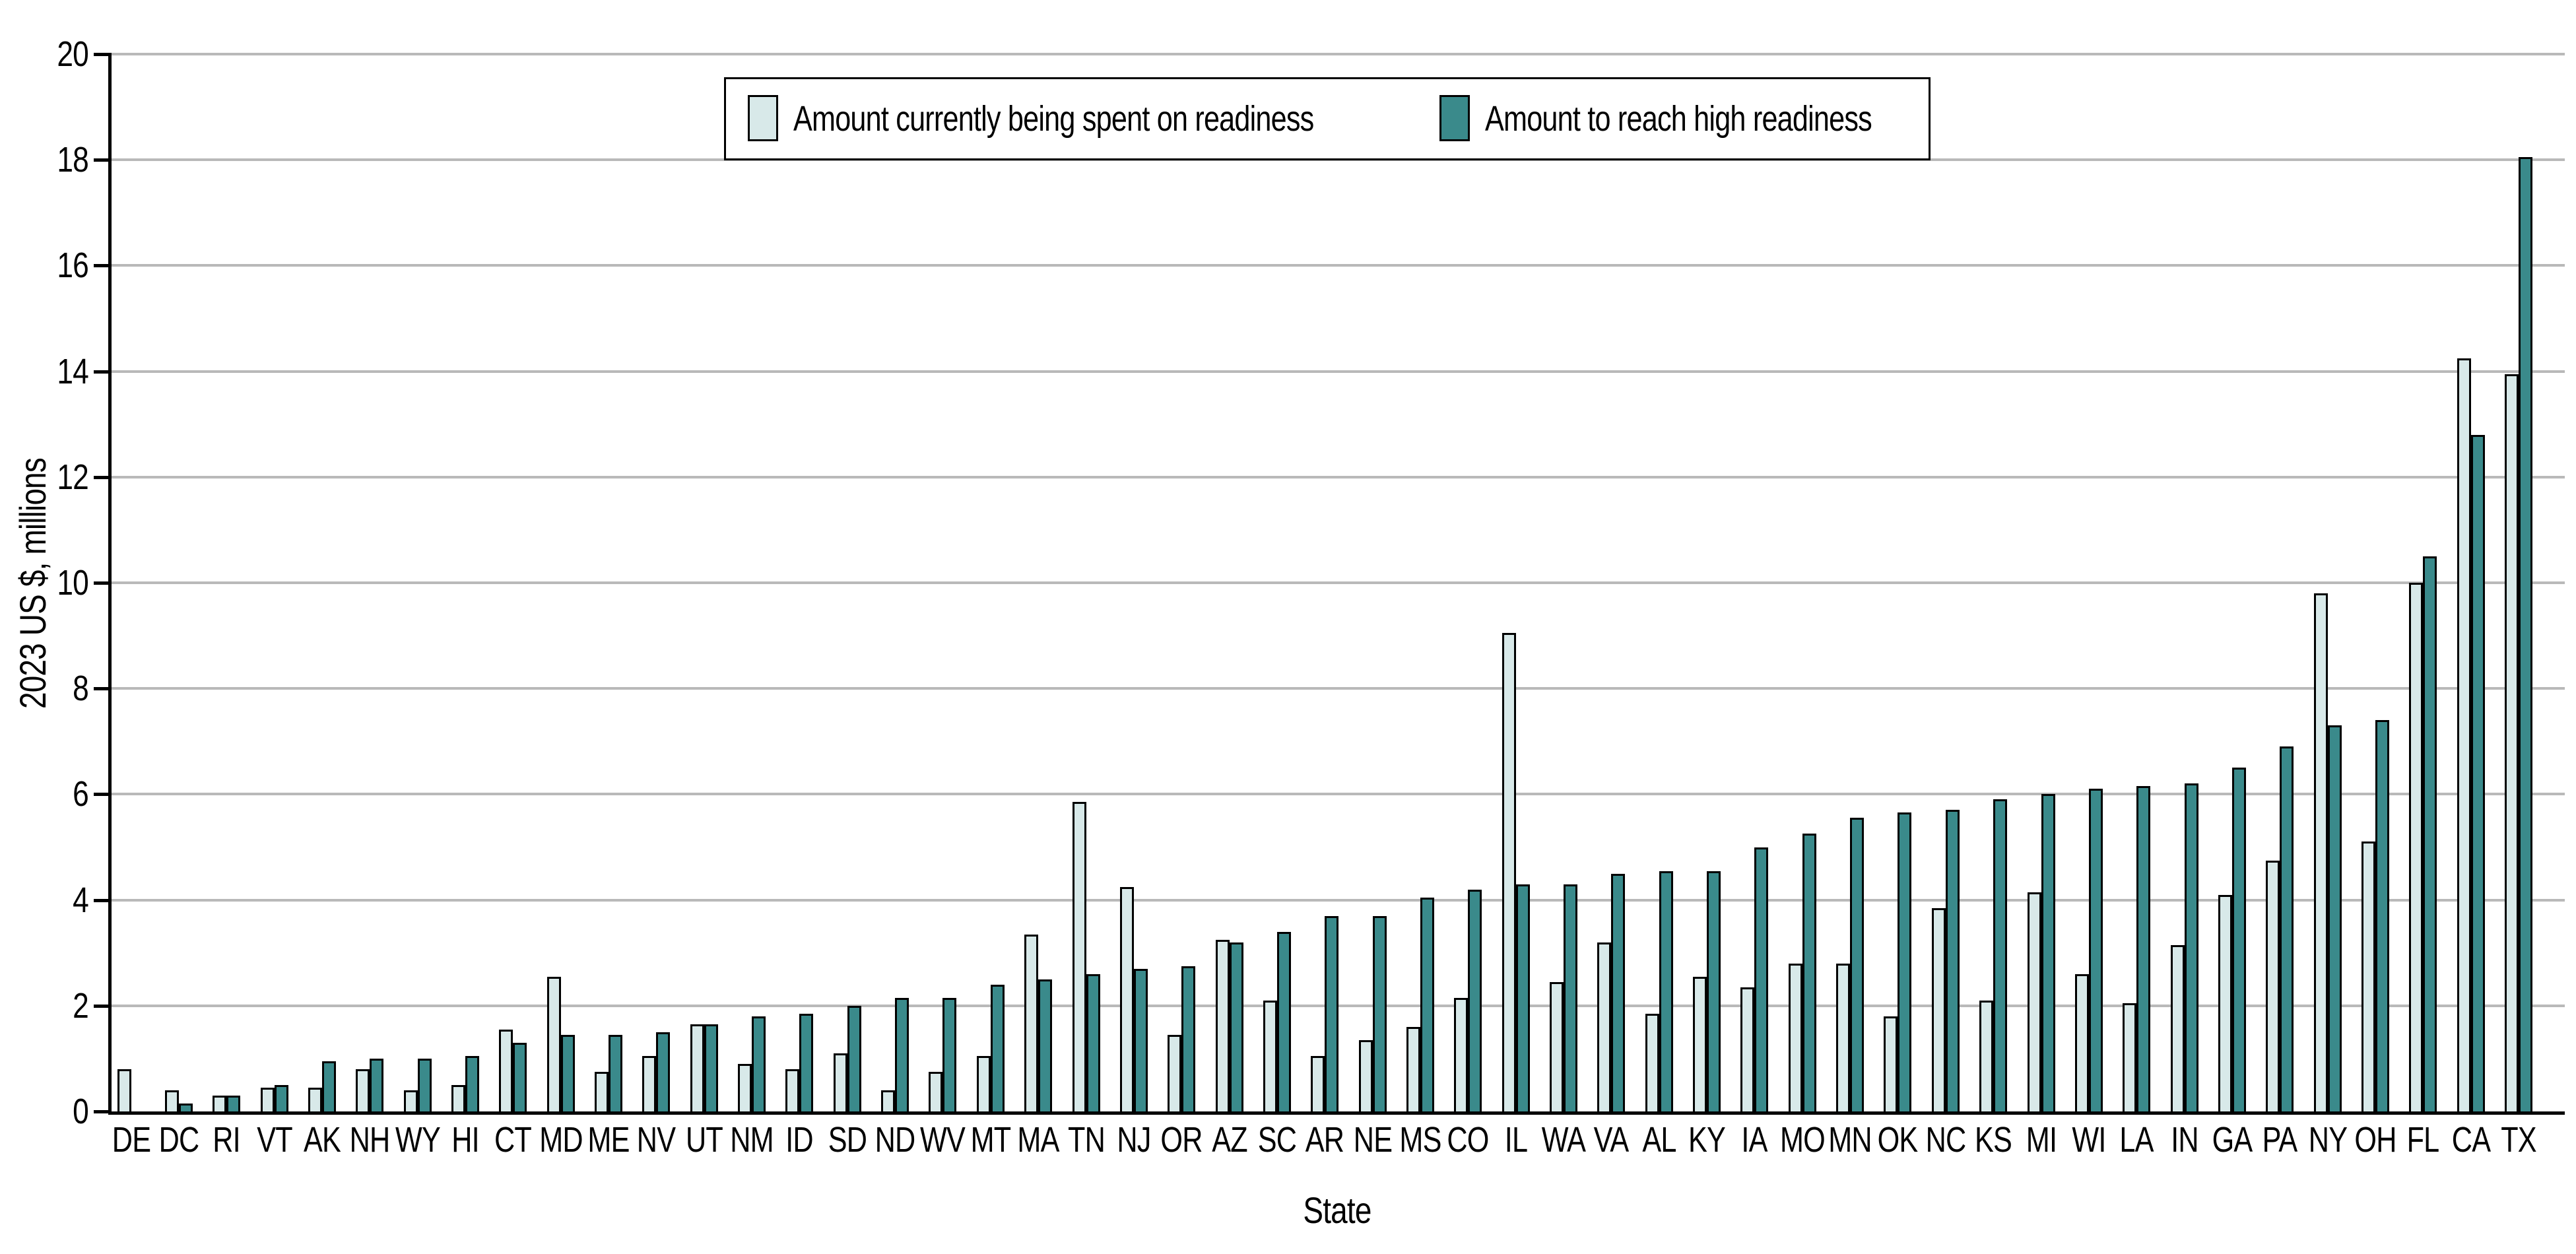 The image size is (2576, 1254). What do you see at coordinates (1126, 1000) in the screenshot?
I see `bar-current-NJ` at bounding box center [1126, 1000].